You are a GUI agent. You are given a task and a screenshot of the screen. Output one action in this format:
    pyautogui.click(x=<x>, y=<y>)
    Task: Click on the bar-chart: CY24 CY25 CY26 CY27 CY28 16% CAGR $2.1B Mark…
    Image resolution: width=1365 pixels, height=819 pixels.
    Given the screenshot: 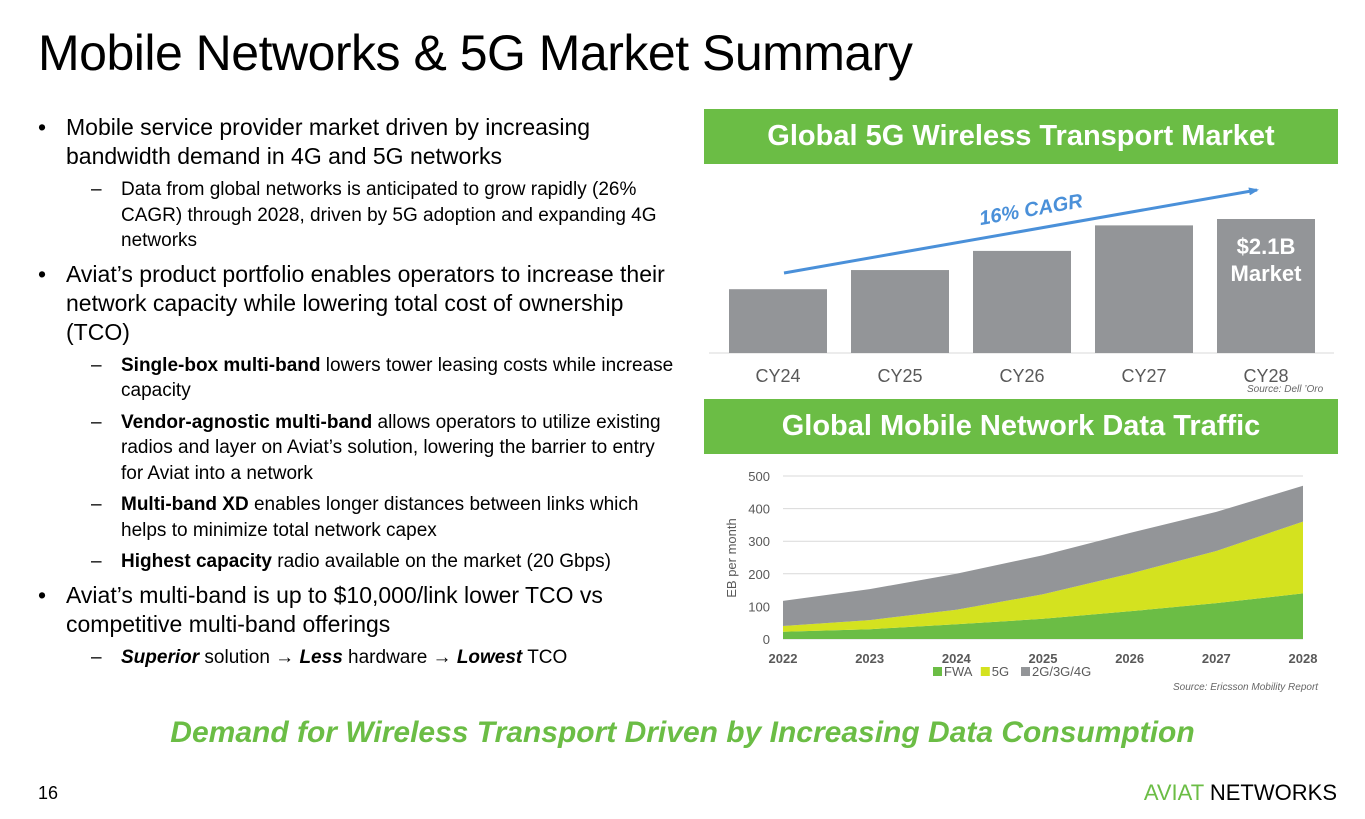 What is the action you would take?
    pyautogui.click(x=1021, y=286)
    